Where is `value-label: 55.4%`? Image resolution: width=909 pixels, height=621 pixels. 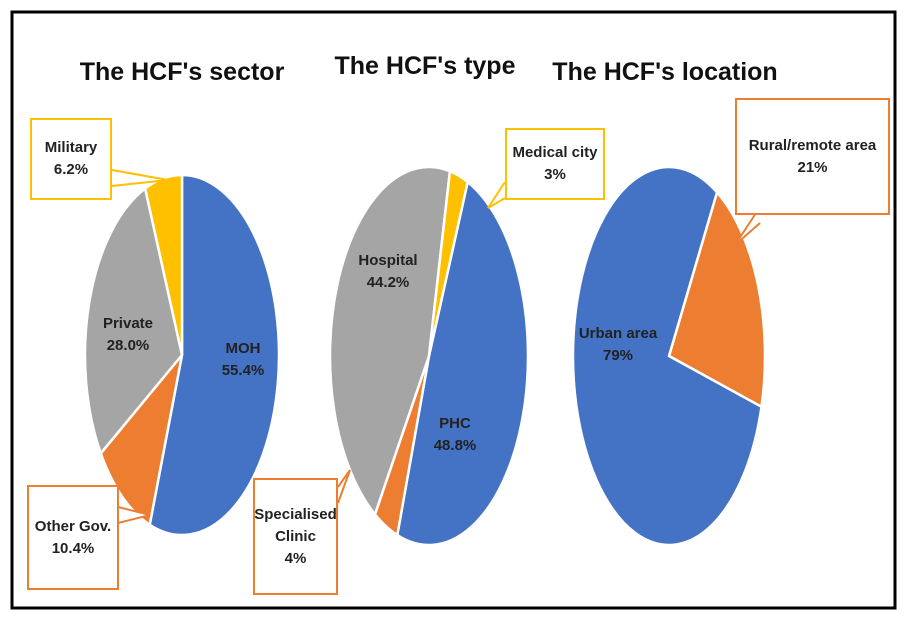
value-label: 55.4% is located at coordinates (243, 370).